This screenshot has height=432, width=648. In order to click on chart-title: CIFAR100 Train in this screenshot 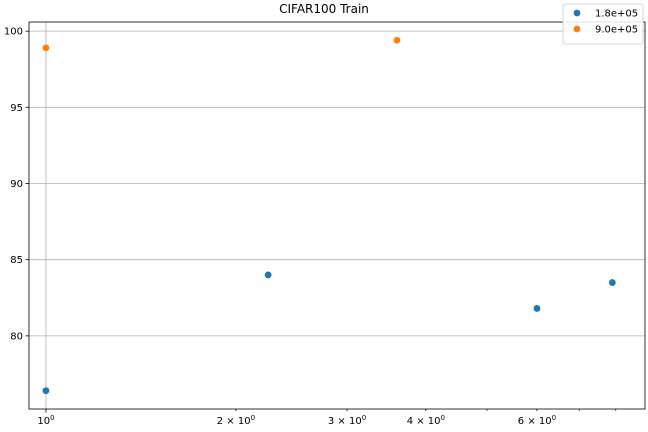, I will do `click(324, 9)`.